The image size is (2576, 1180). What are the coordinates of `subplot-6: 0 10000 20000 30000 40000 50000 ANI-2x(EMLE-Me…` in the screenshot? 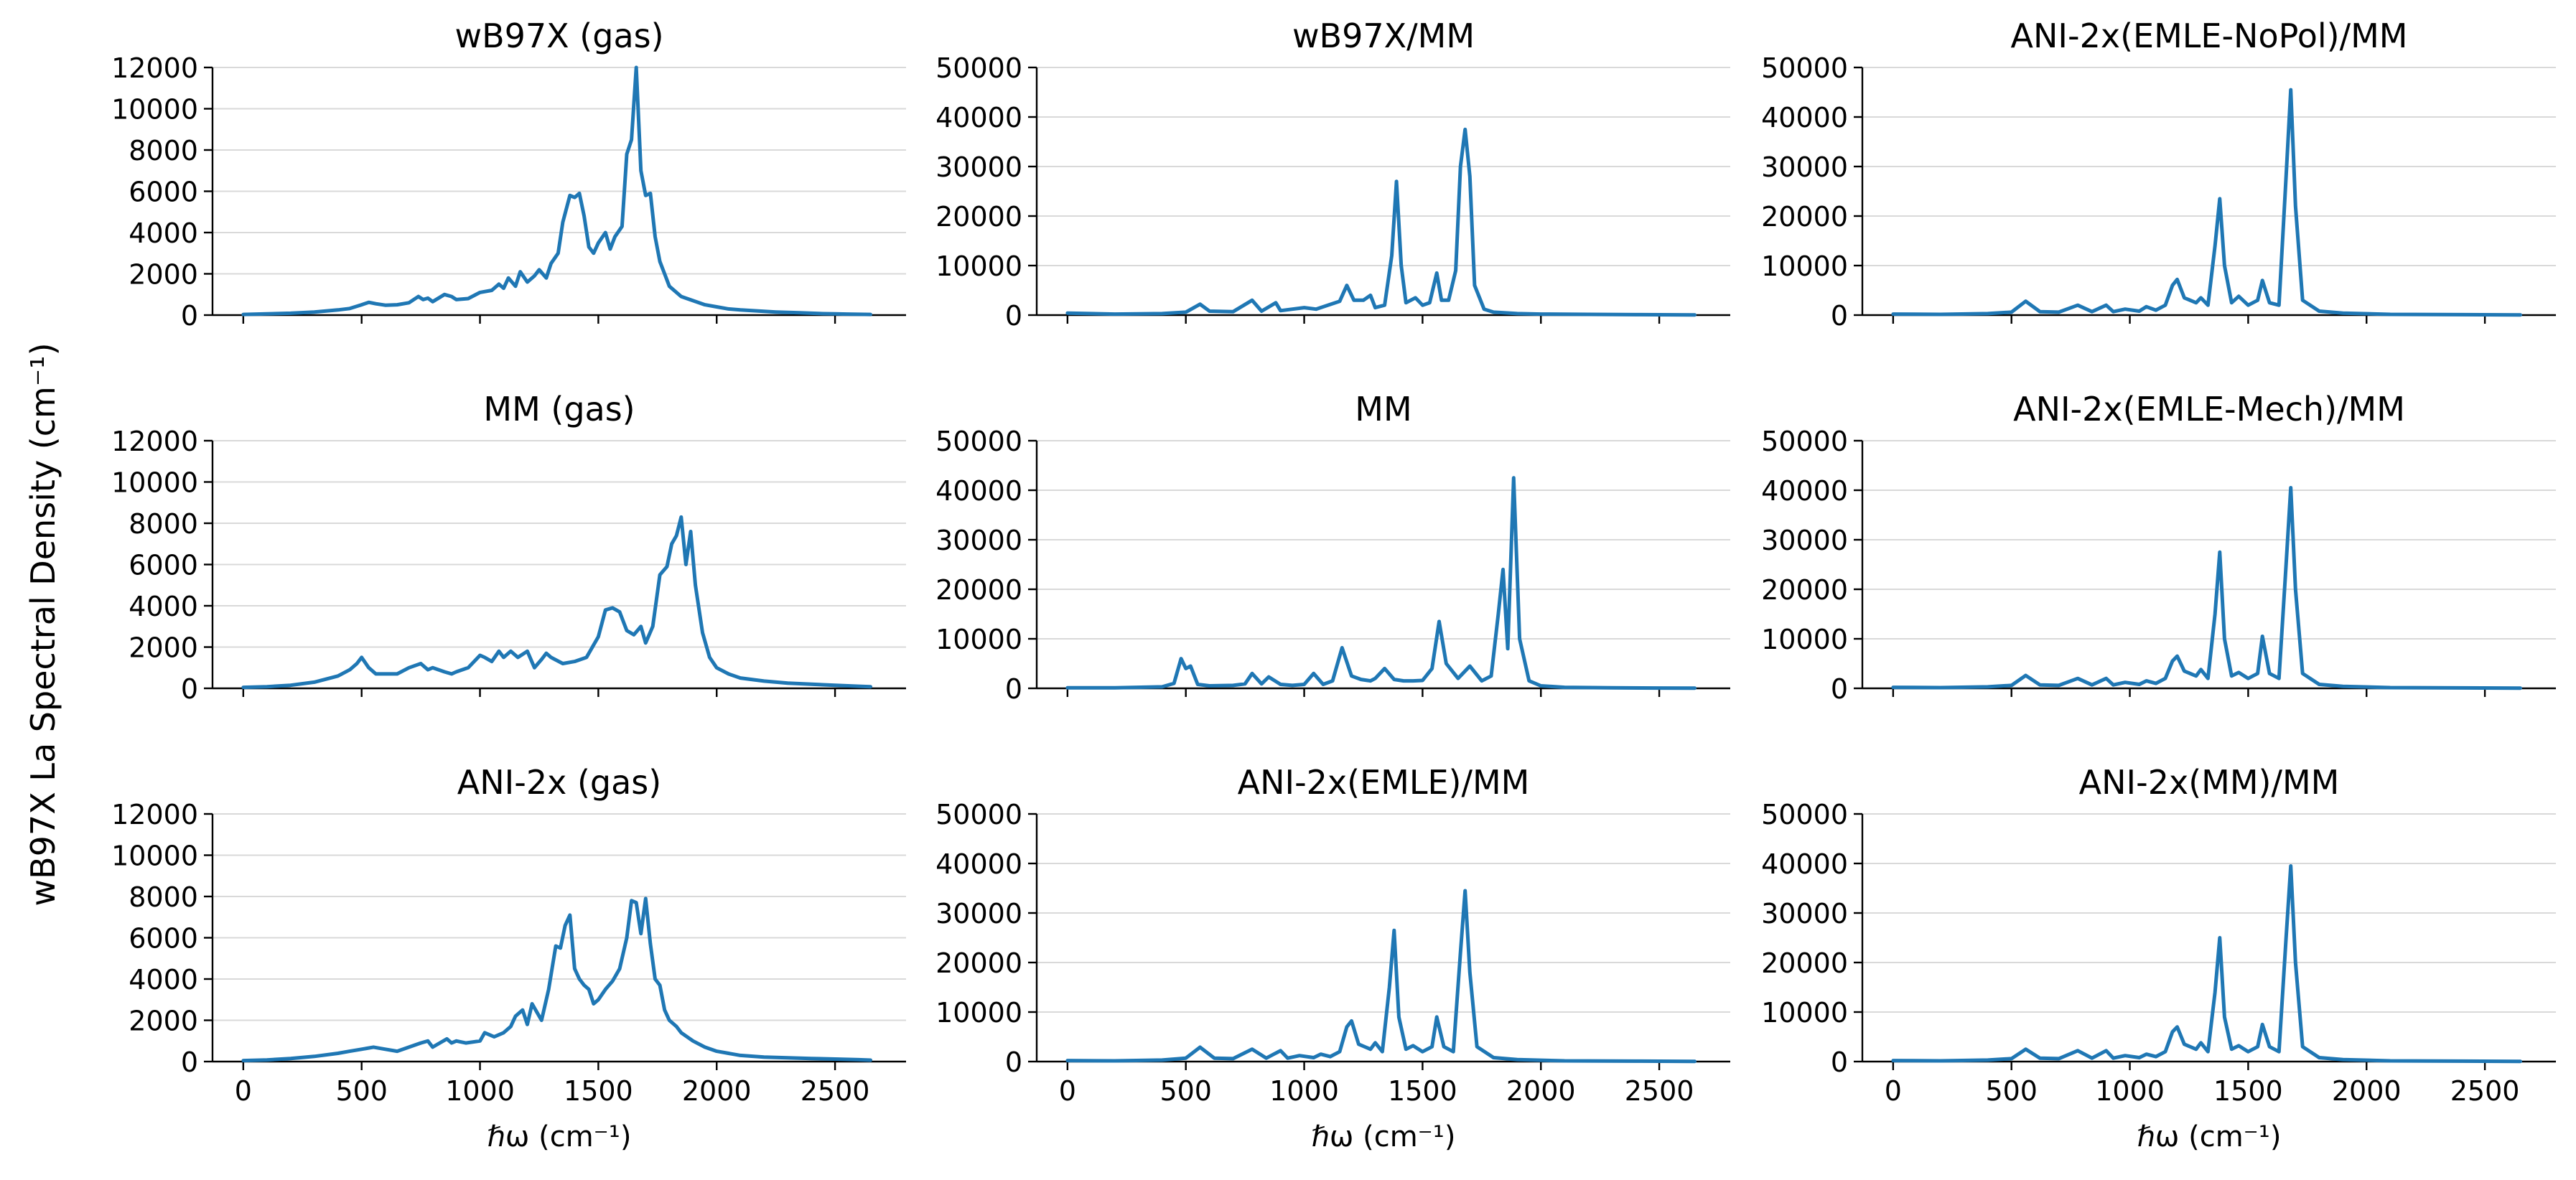 It's located at (2158, 547).